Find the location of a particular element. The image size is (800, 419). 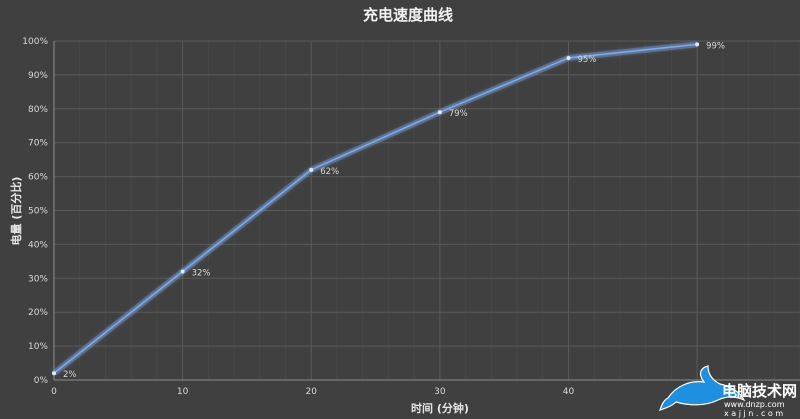

y-tick-label: 0% is located at coordinates (41, 381).